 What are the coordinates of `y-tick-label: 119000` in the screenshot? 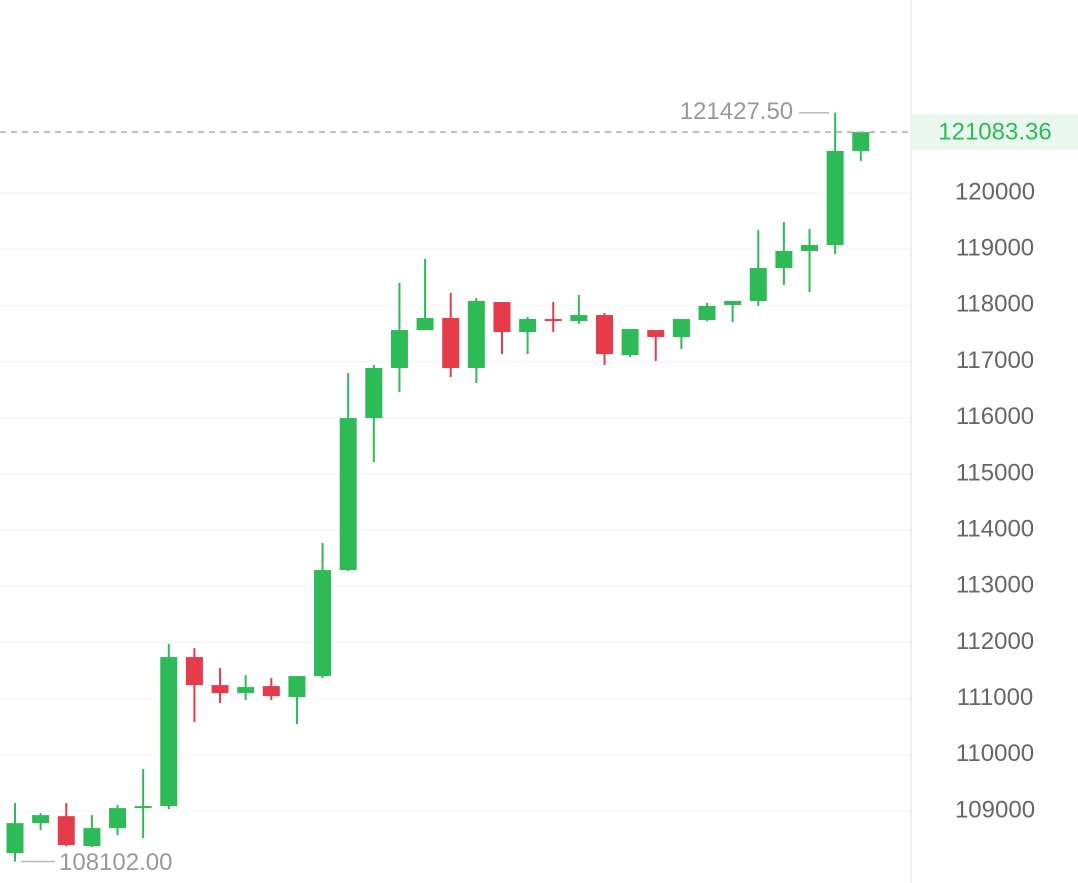 It's located at (995, 248).